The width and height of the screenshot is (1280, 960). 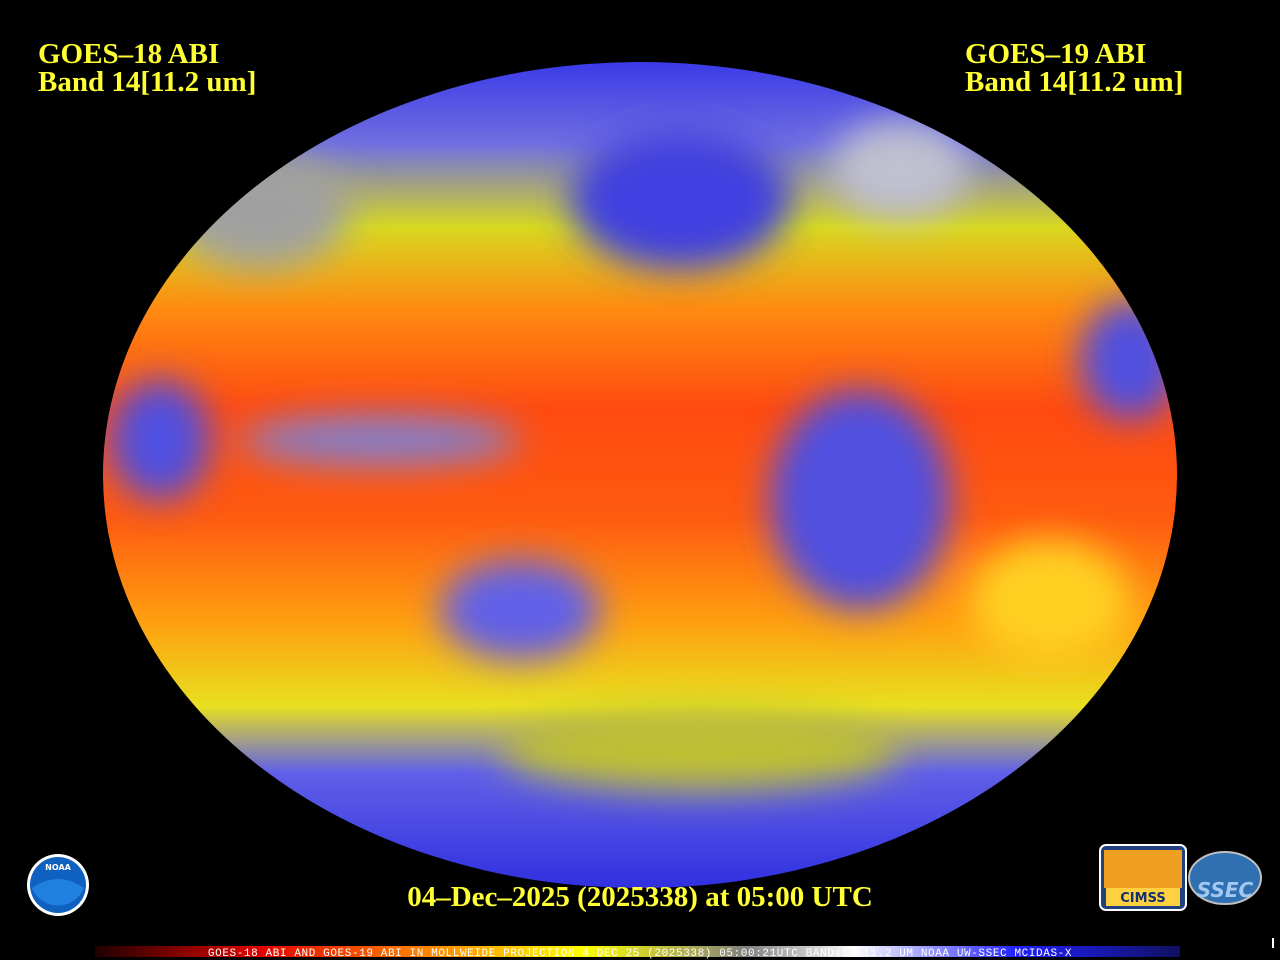 I want to click on timestamp: 04–Dec–2025 (2025338) at 05:00 UTC, so click(x=640, y=897).